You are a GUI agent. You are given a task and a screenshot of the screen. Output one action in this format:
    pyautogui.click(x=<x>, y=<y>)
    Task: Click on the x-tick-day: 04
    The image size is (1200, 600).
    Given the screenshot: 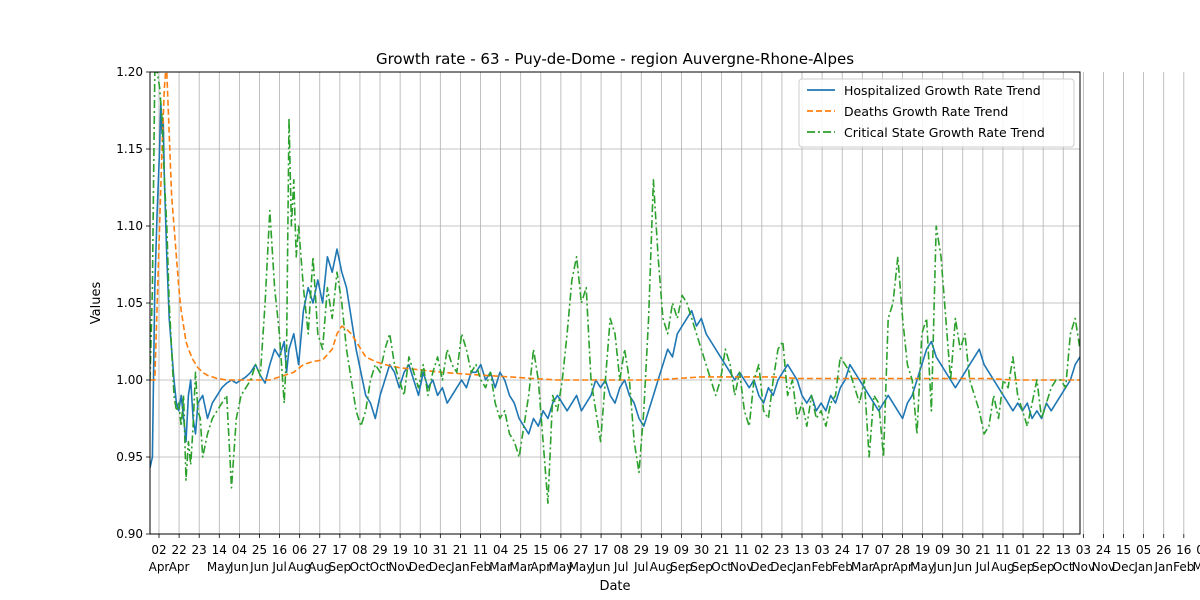 What is the action you would take?
    pyautogui.click(x=239, y=550)
    